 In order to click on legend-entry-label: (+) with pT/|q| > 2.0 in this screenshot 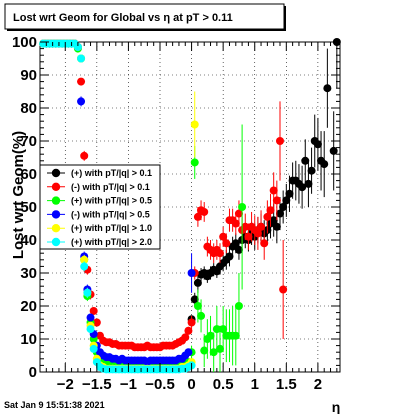, I will do `click(111, 242)`.